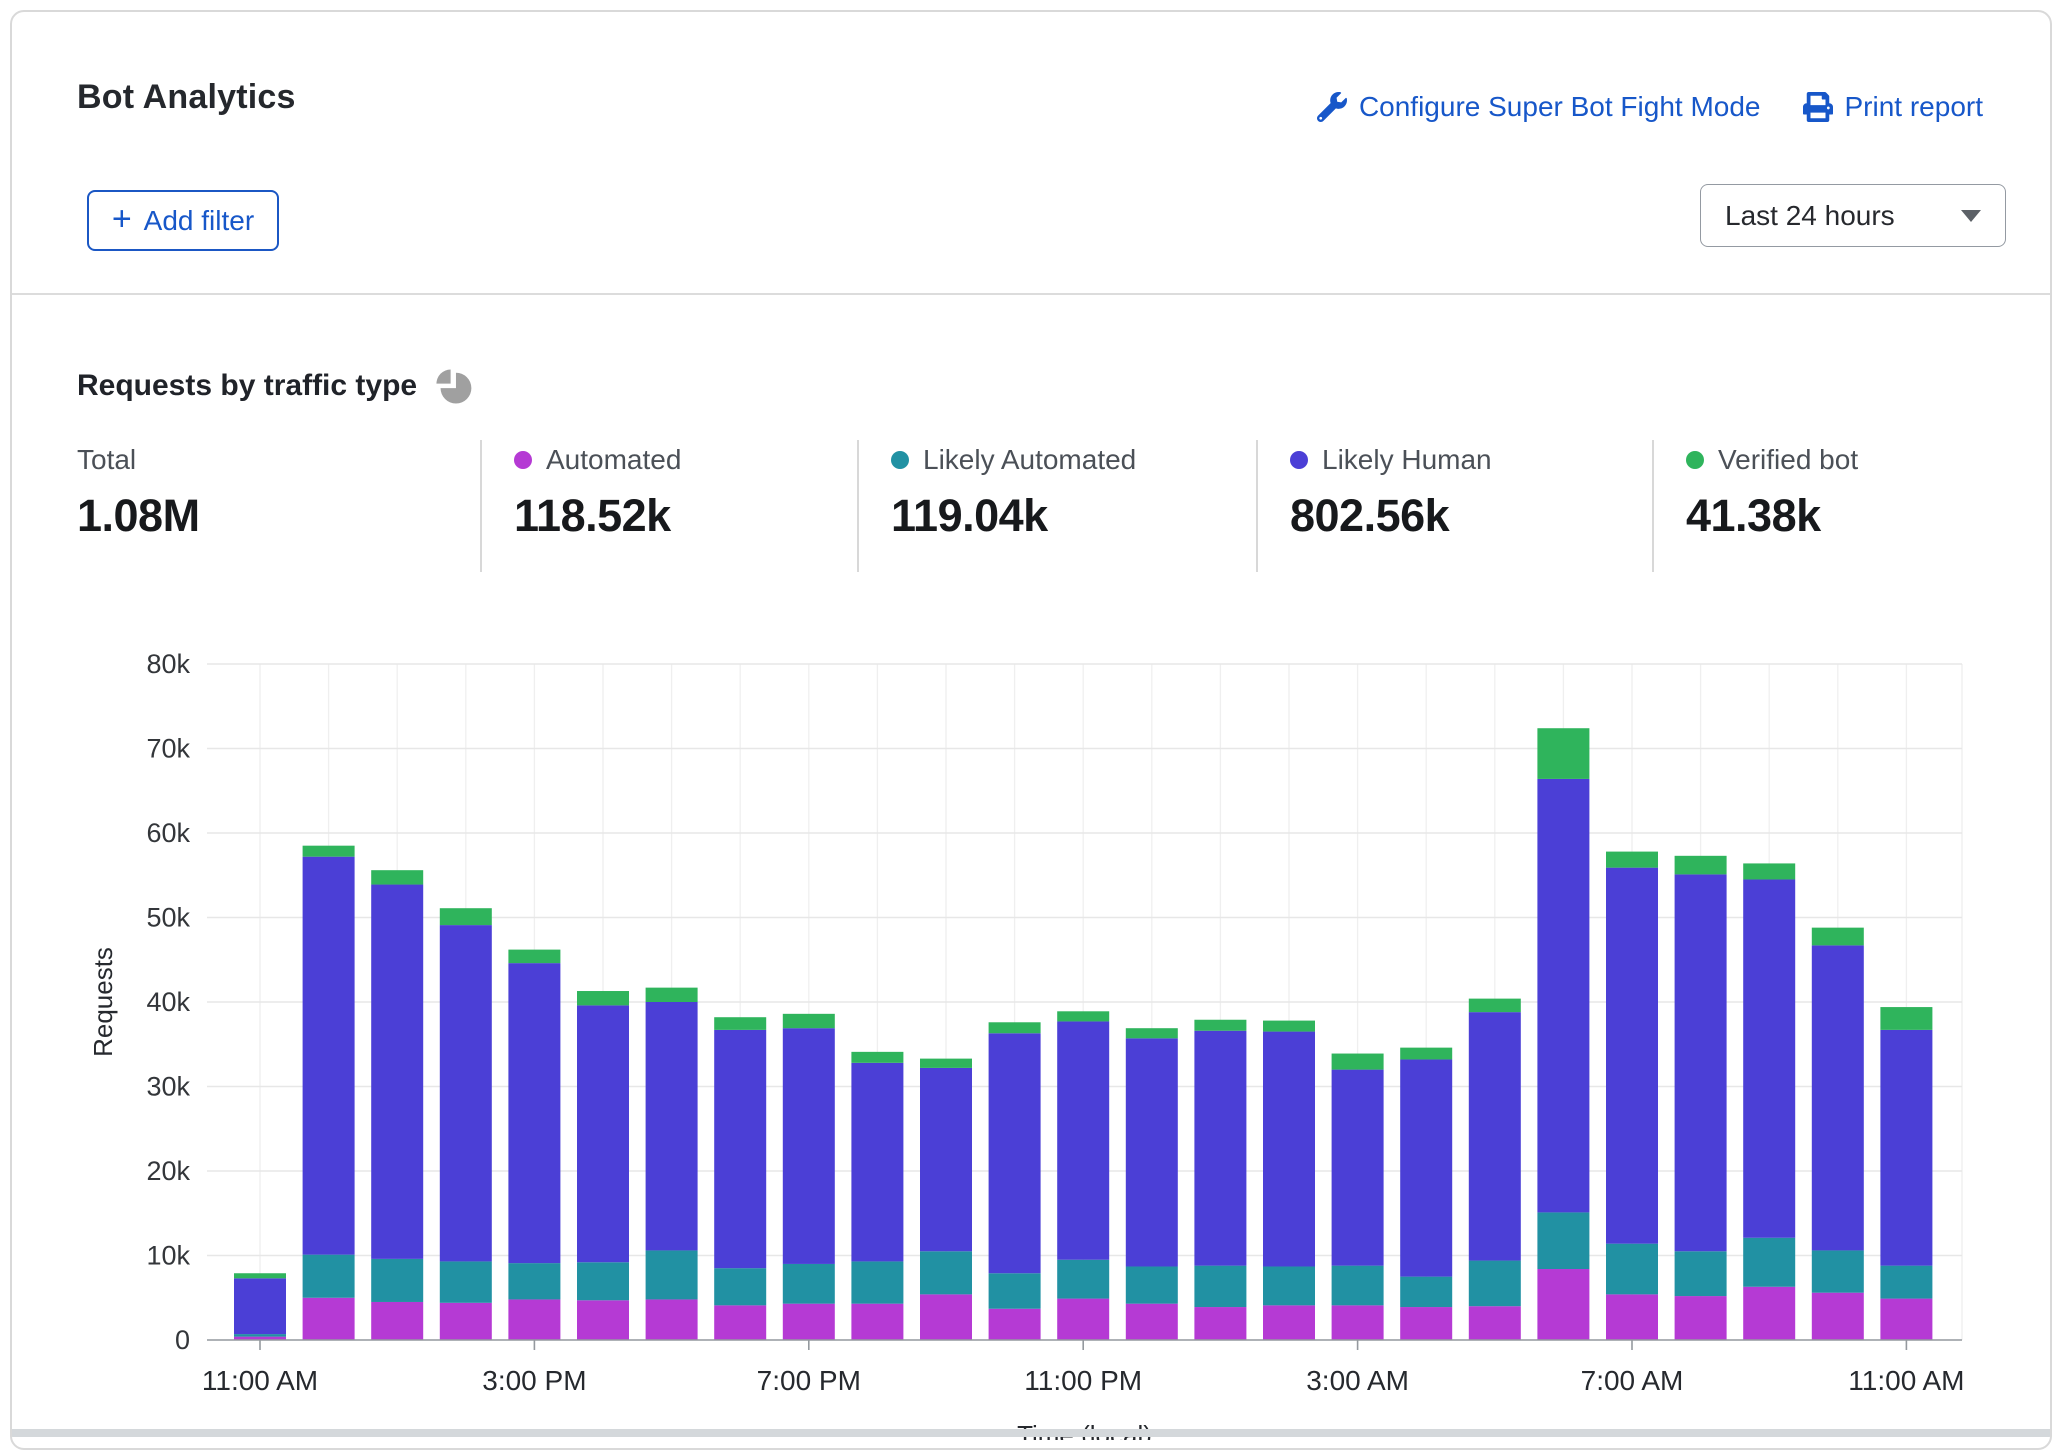  Describe the element at coordinates (183, 220) in the screenshot. I see `add-filter-button: + Add filter` at that location.